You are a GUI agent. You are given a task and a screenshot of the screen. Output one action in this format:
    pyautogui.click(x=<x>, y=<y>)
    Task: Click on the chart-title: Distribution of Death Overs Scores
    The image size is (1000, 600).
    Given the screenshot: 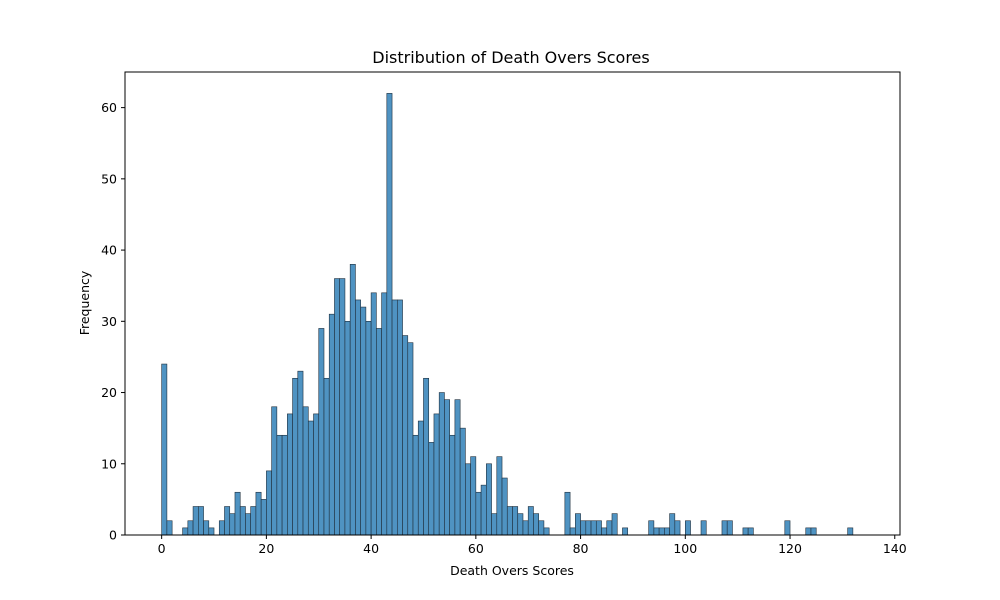 What is the action you would take?
    pyautogui.click(x=510, y=57)
    